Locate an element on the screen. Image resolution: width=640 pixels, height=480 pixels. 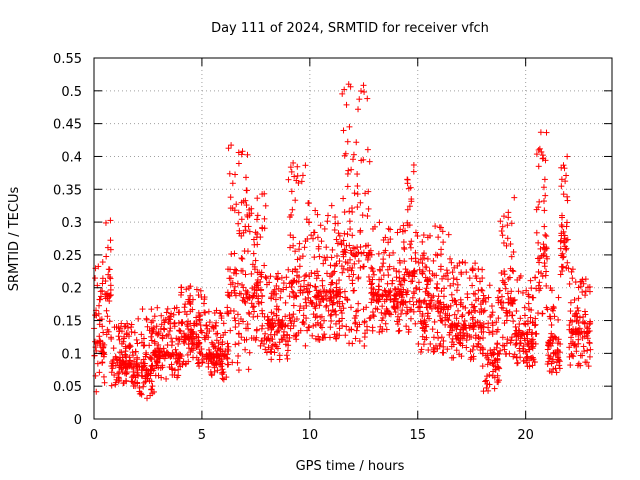
x-tick-label: 10 is located at coordinates (310, 435).